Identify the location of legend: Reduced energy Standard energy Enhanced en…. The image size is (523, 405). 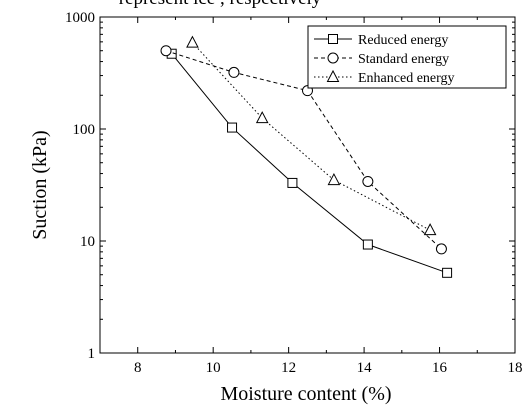
(407, 57).